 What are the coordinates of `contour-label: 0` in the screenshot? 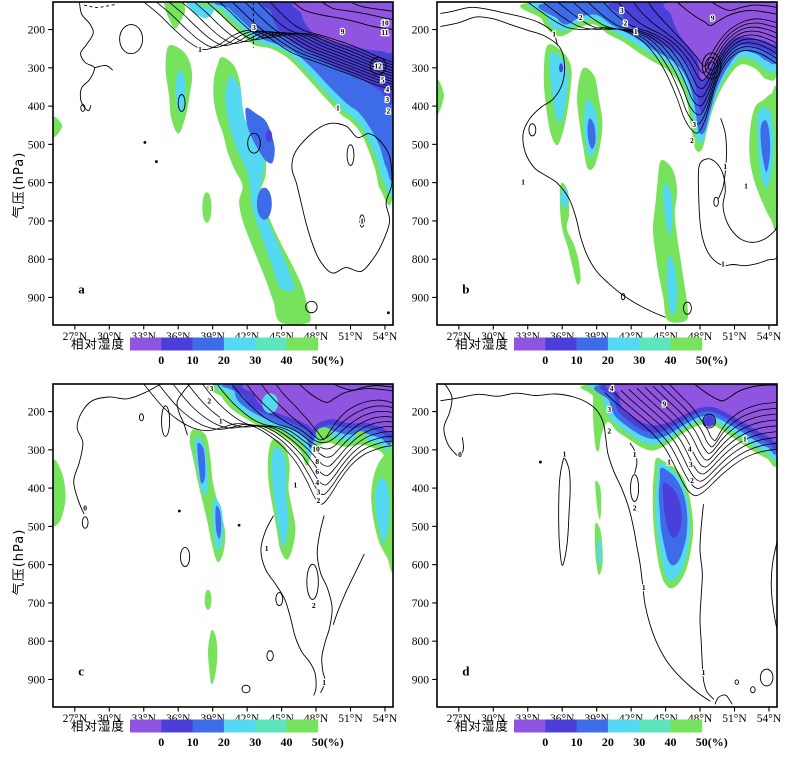 It's located at (460, 454).